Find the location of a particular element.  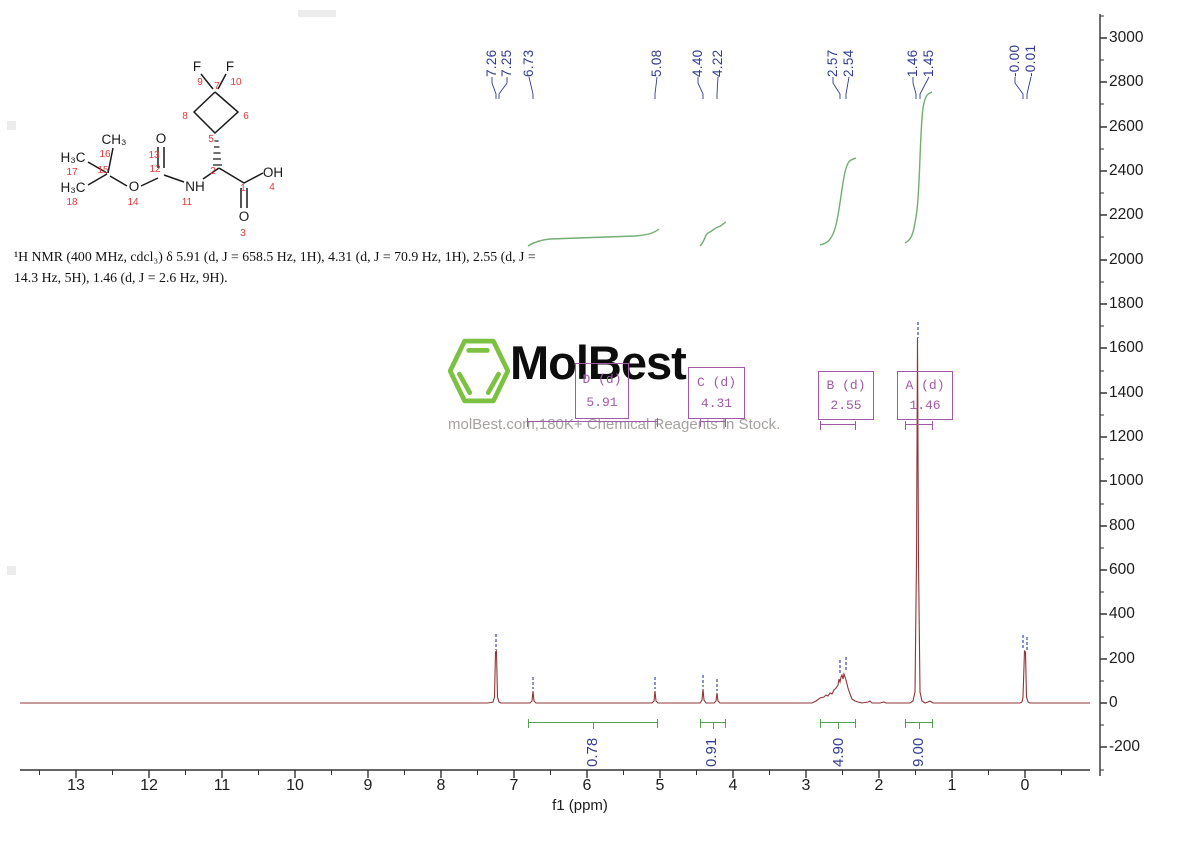

y-tick-label: 1800 is located at coordinates (1126, 303).